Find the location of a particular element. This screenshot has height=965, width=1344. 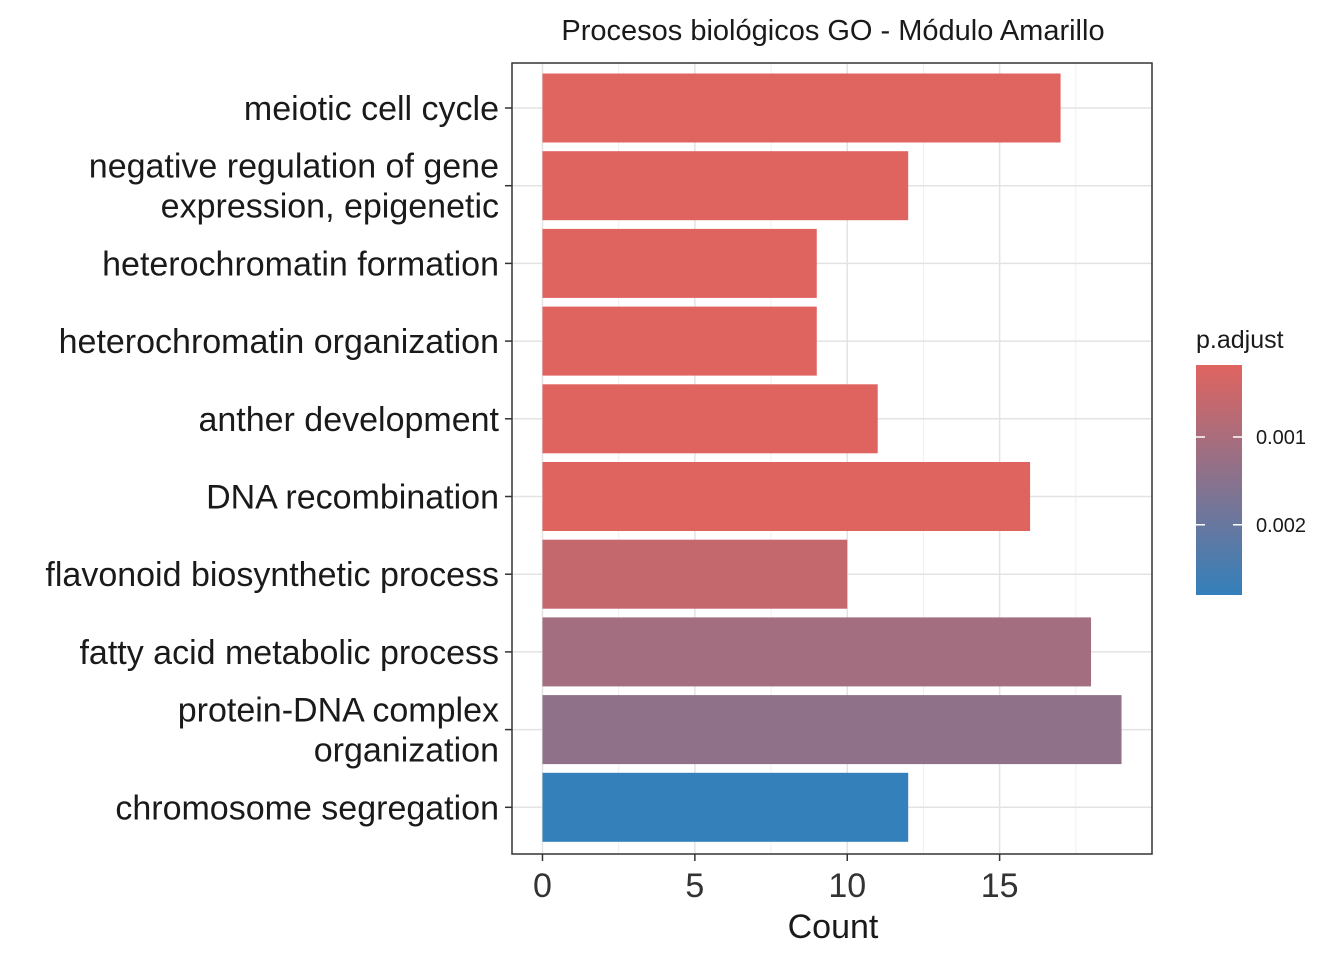

y-tick-label: heterochromatin formation is located at coordinates (300, 264).